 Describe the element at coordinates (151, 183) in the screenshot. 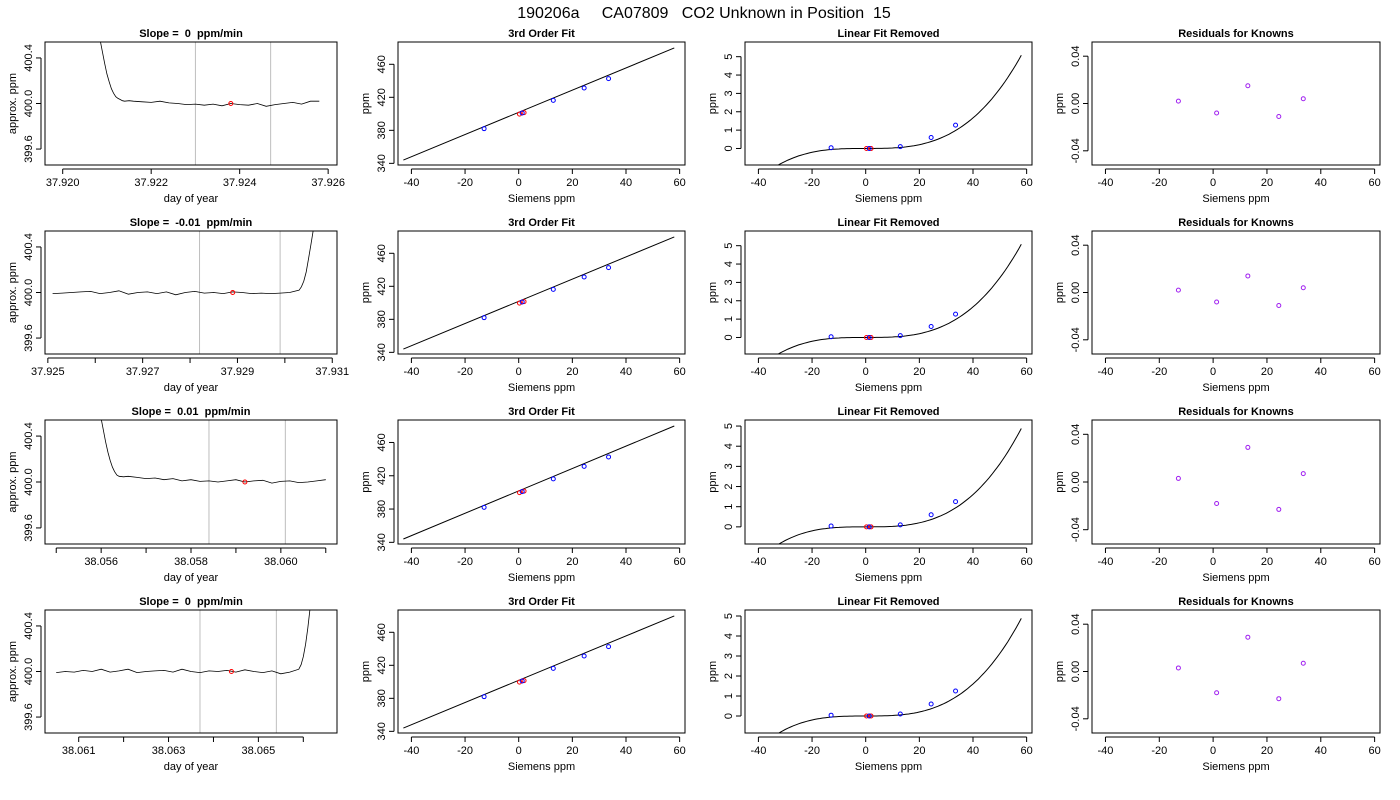

I see `x-tick-label: 37.922` at that location.